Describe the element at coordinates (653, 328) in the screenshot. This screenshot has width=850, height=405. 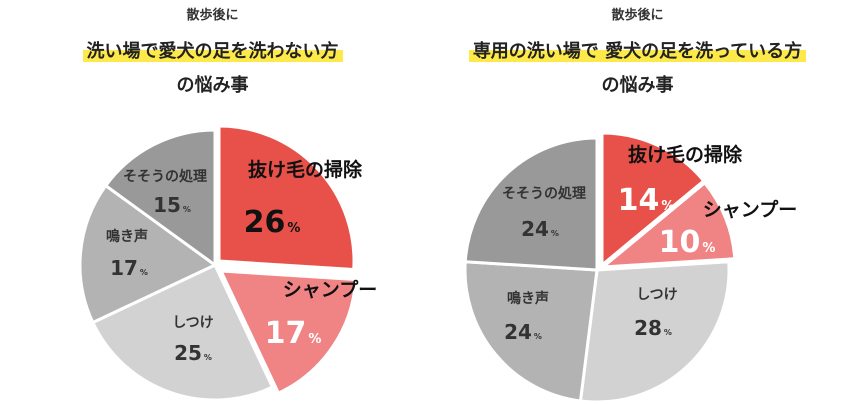
I see `slice-value: 28%` at that location.